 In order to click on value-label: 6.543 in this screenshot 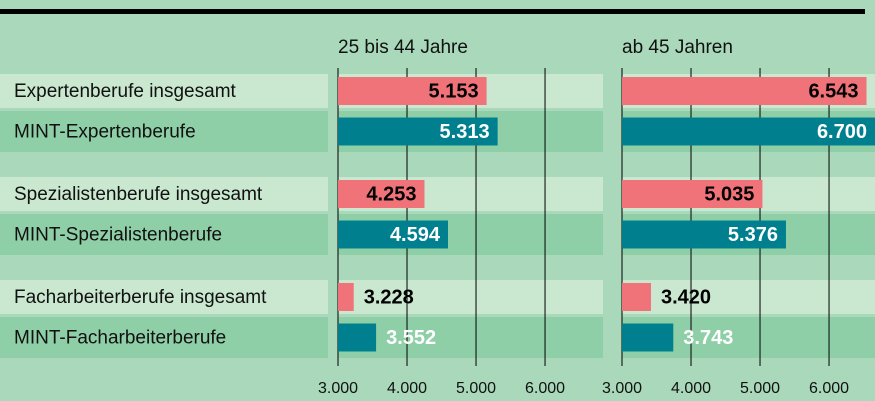, I will do `click(833, 91)`.